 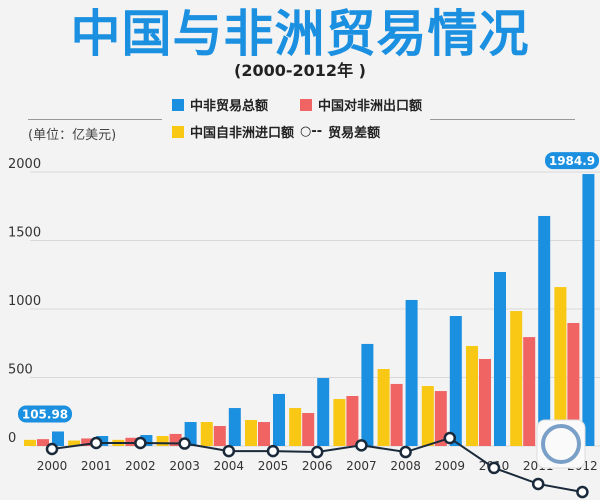 I want to click on x-tick-label: 2003, so click(x=184, y=466).